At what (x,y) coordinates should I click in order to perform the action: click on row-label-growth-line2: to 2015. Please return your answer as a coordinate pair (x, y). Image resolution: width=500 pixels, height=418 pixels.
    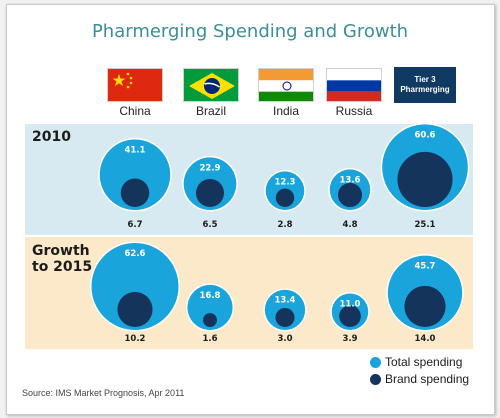
    Looking at the image, I should click on (62, 267).